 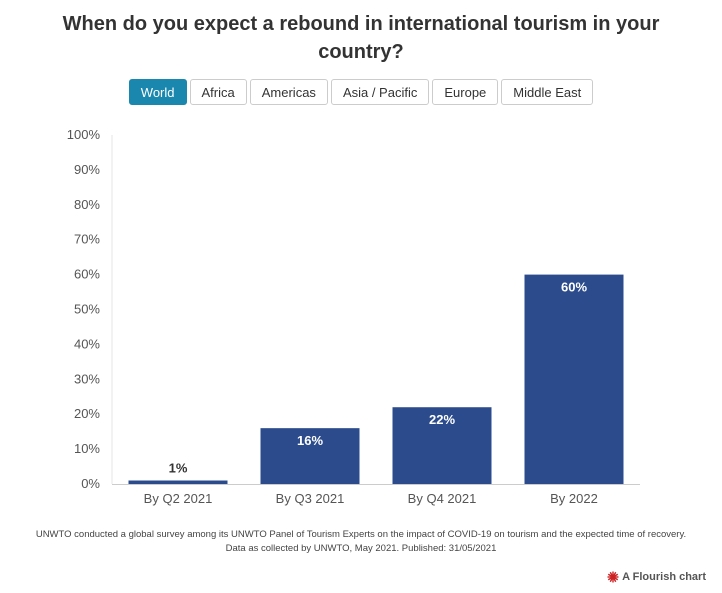 I want to click on bar-value-label: 16%, so click(x=310, y=440).